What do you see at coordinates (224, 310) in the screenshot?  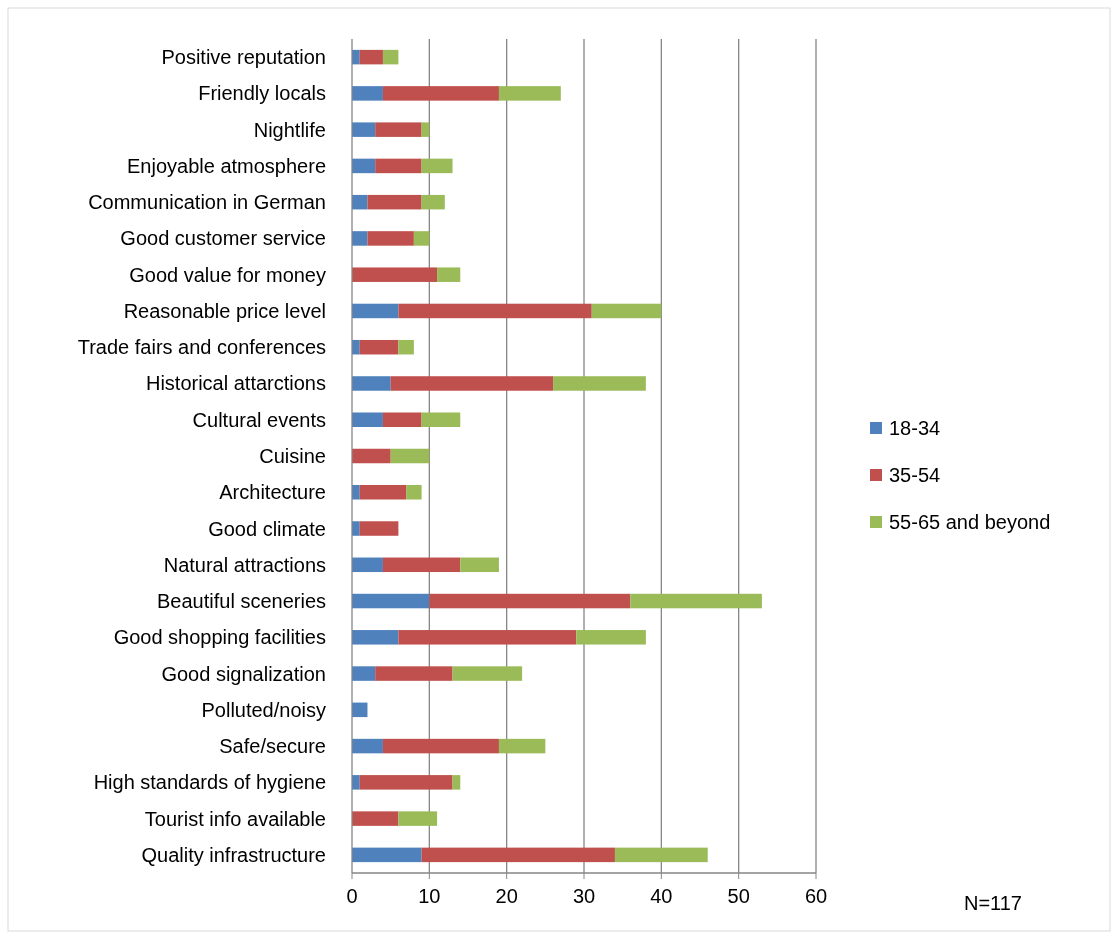 I see `y-tick-label: Reasonable price level` at bounding box center [224, 310].